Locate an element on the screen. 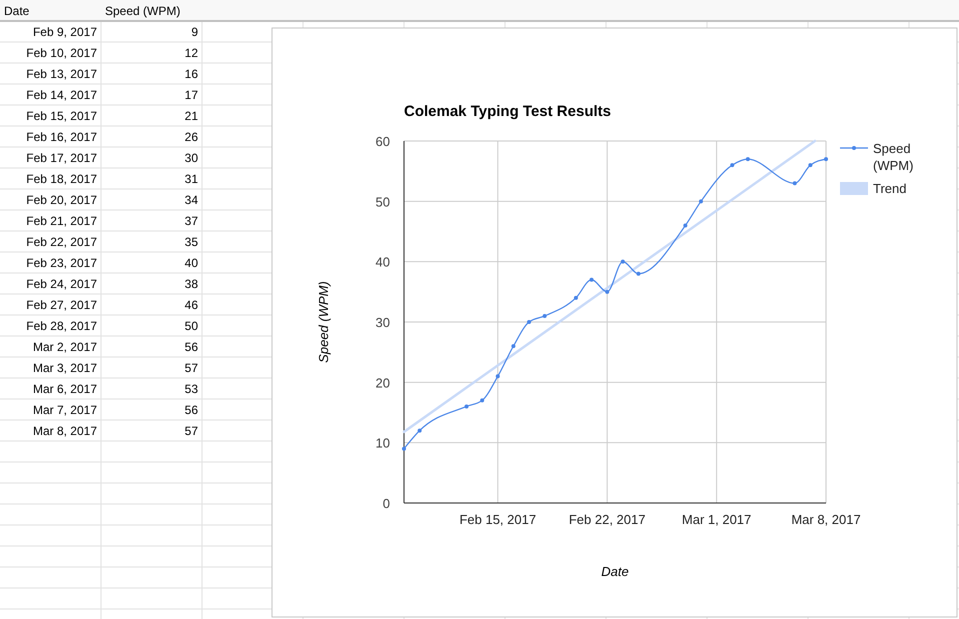 This screenshot has height=619, width=959. data-label: 17 is located at coordinates (191, 95).